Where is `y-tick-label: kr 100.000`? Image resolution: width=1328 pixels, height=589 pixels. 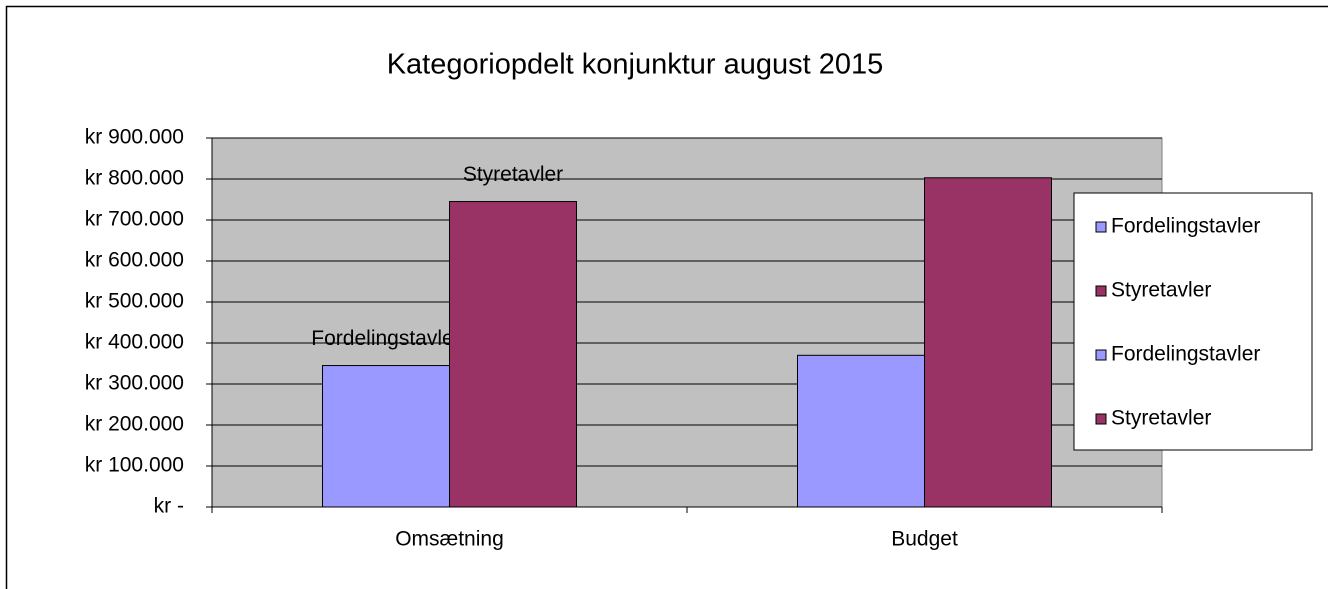 y-tick-label: kr 100.000 is located at coordinates (134, 465).